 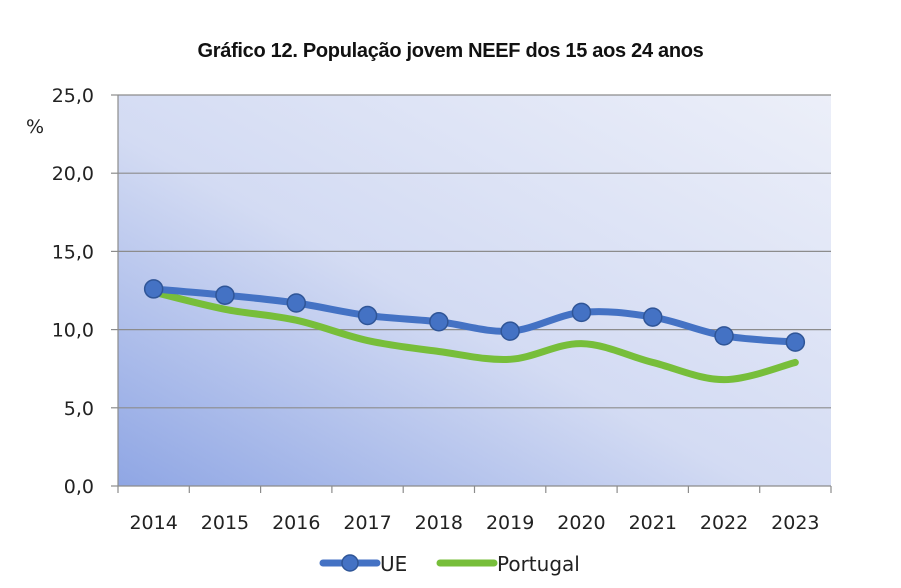 What do you see at coordinates (581, 523) in the screenshot?
I see `x-tick-label: 2020` at bounding box center [581, 523].